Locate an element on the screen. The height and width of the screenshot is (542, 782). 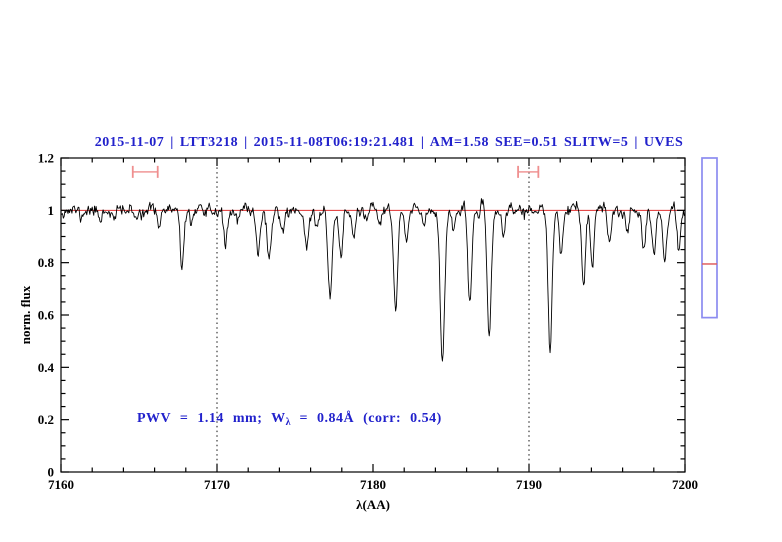
y-tick-label: 0.4 is located at coordinates (46, 367).